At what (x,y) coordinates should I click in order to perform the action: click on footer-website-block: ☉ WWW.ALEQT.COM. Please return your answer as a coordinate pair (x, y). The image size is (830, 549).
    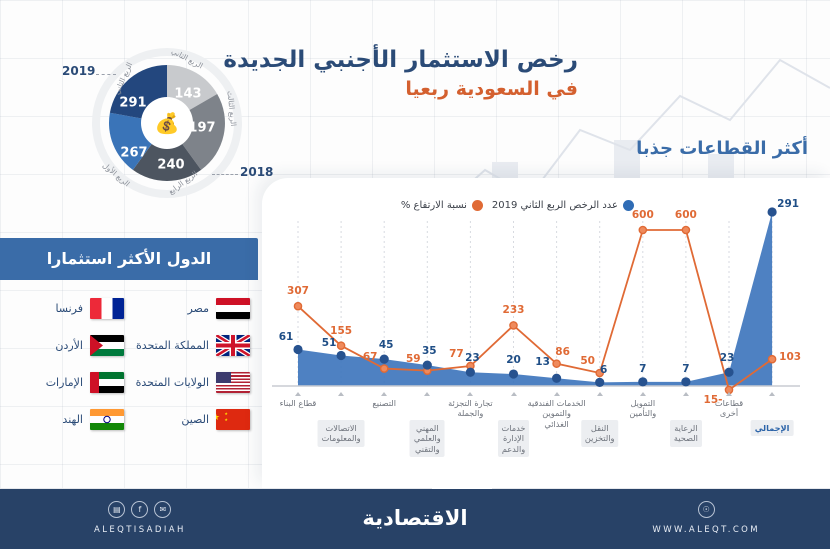
    Looking at the image, I should click on (706, 518).